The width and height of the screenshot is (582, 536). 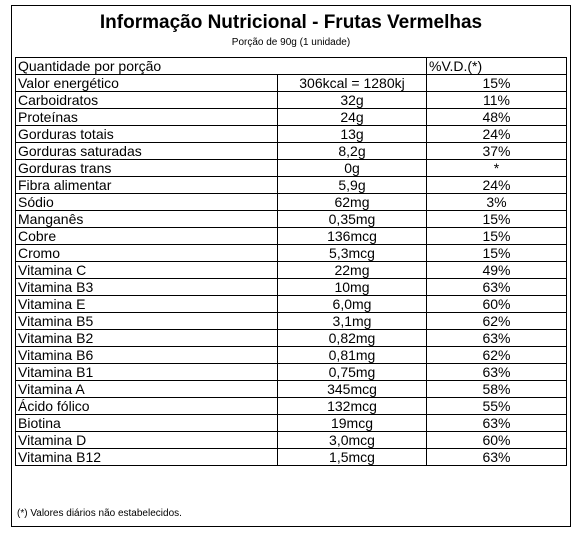 What do you see at coordinates (352, 406) in the screenshot?
I see `nutrient-amount: 132mcg` at bounding box center [352, 406].